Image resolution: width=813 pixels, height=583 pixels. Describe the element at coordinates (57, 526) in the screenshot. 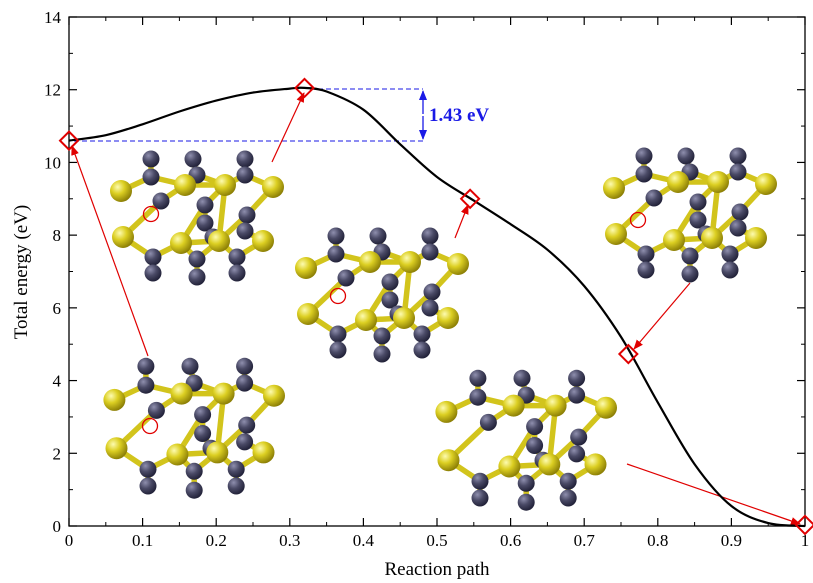

I see `y-tick-label: 0` at that location.